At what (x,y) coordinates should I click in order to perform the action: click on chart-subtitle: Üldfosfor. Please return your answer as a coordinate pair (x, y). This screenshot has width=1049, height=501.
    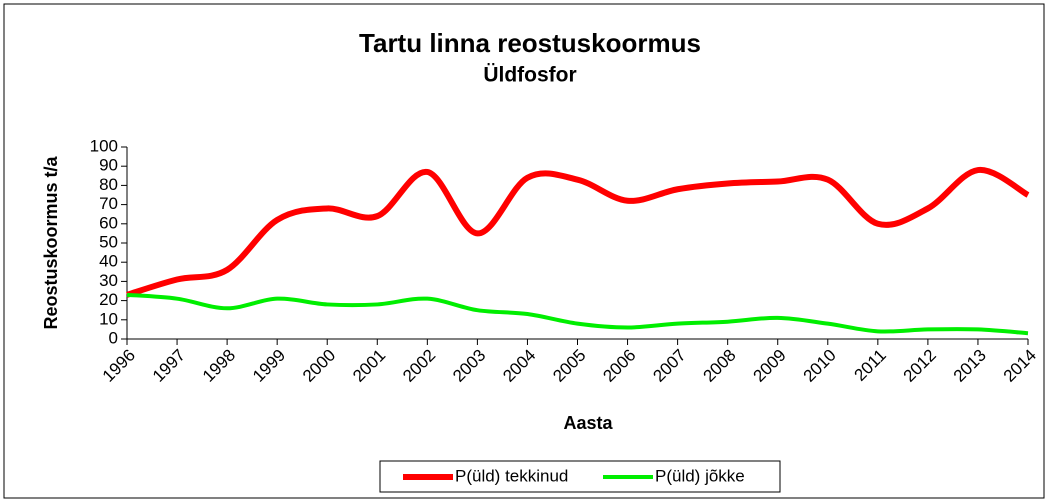
    Looking at the image, I should click on (529, 75).